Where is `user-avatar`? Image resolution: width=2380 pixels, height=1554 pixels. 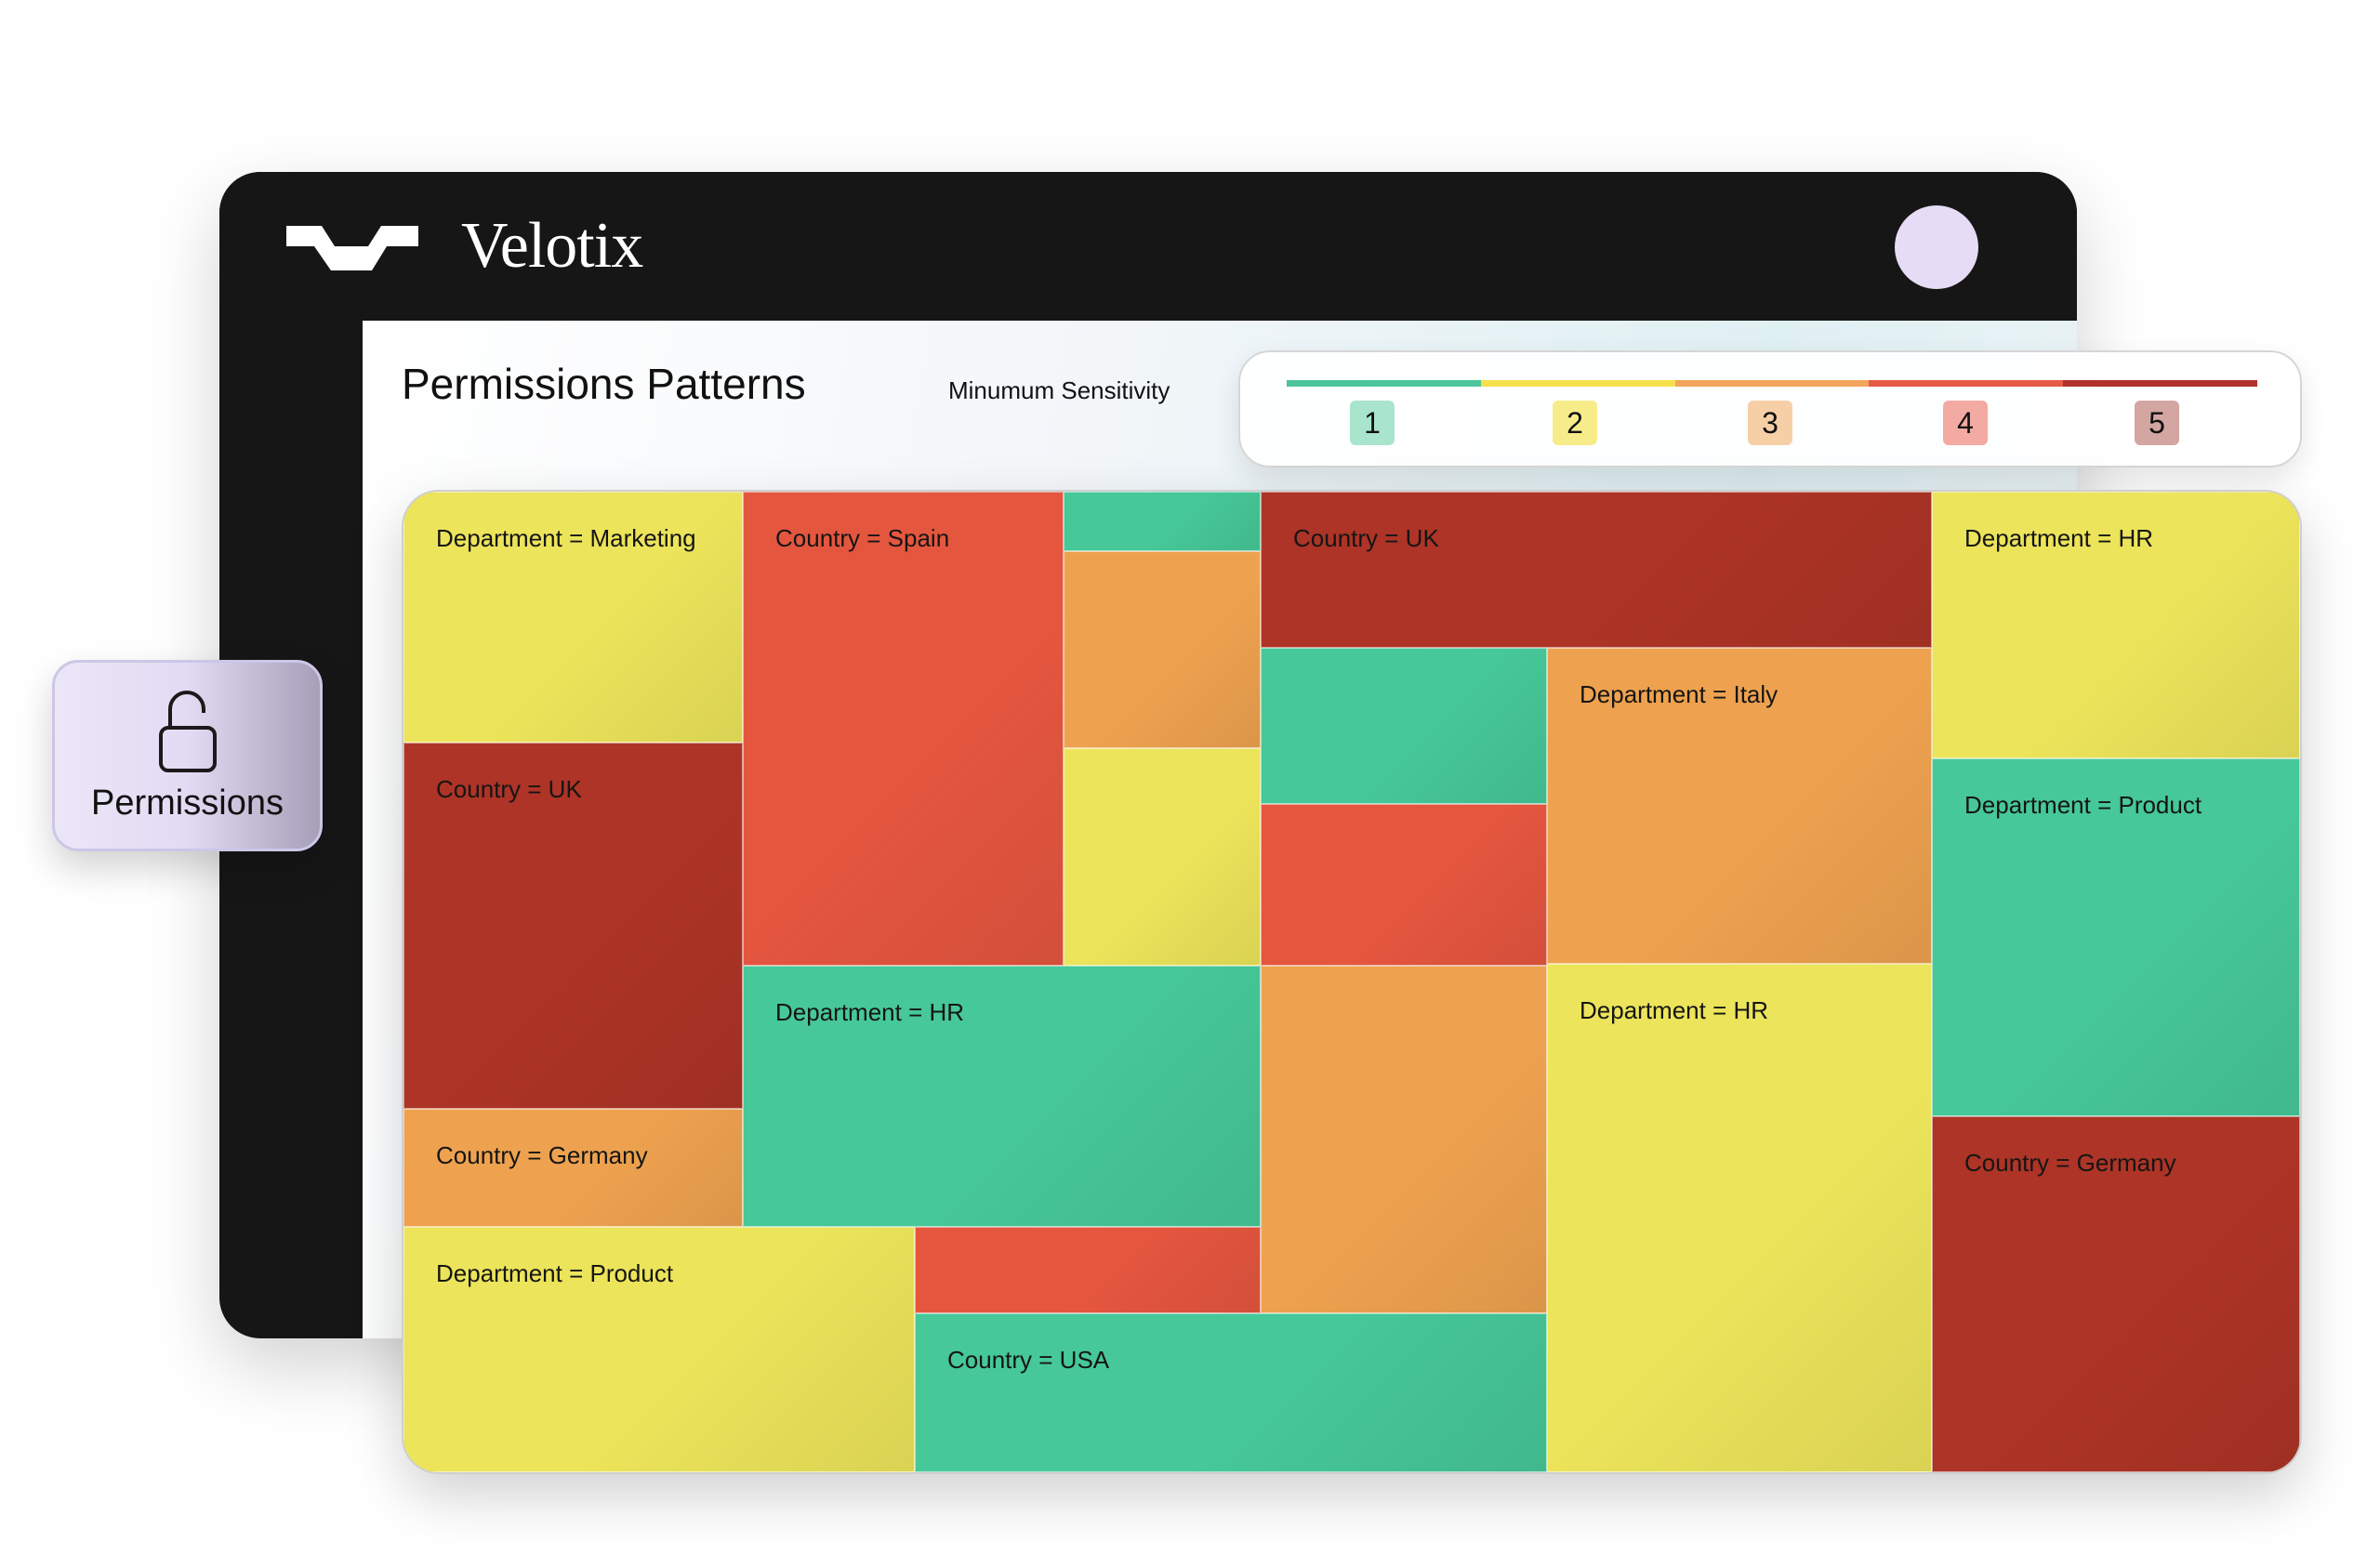
user-avatar is located at coordinates (1936, 247).